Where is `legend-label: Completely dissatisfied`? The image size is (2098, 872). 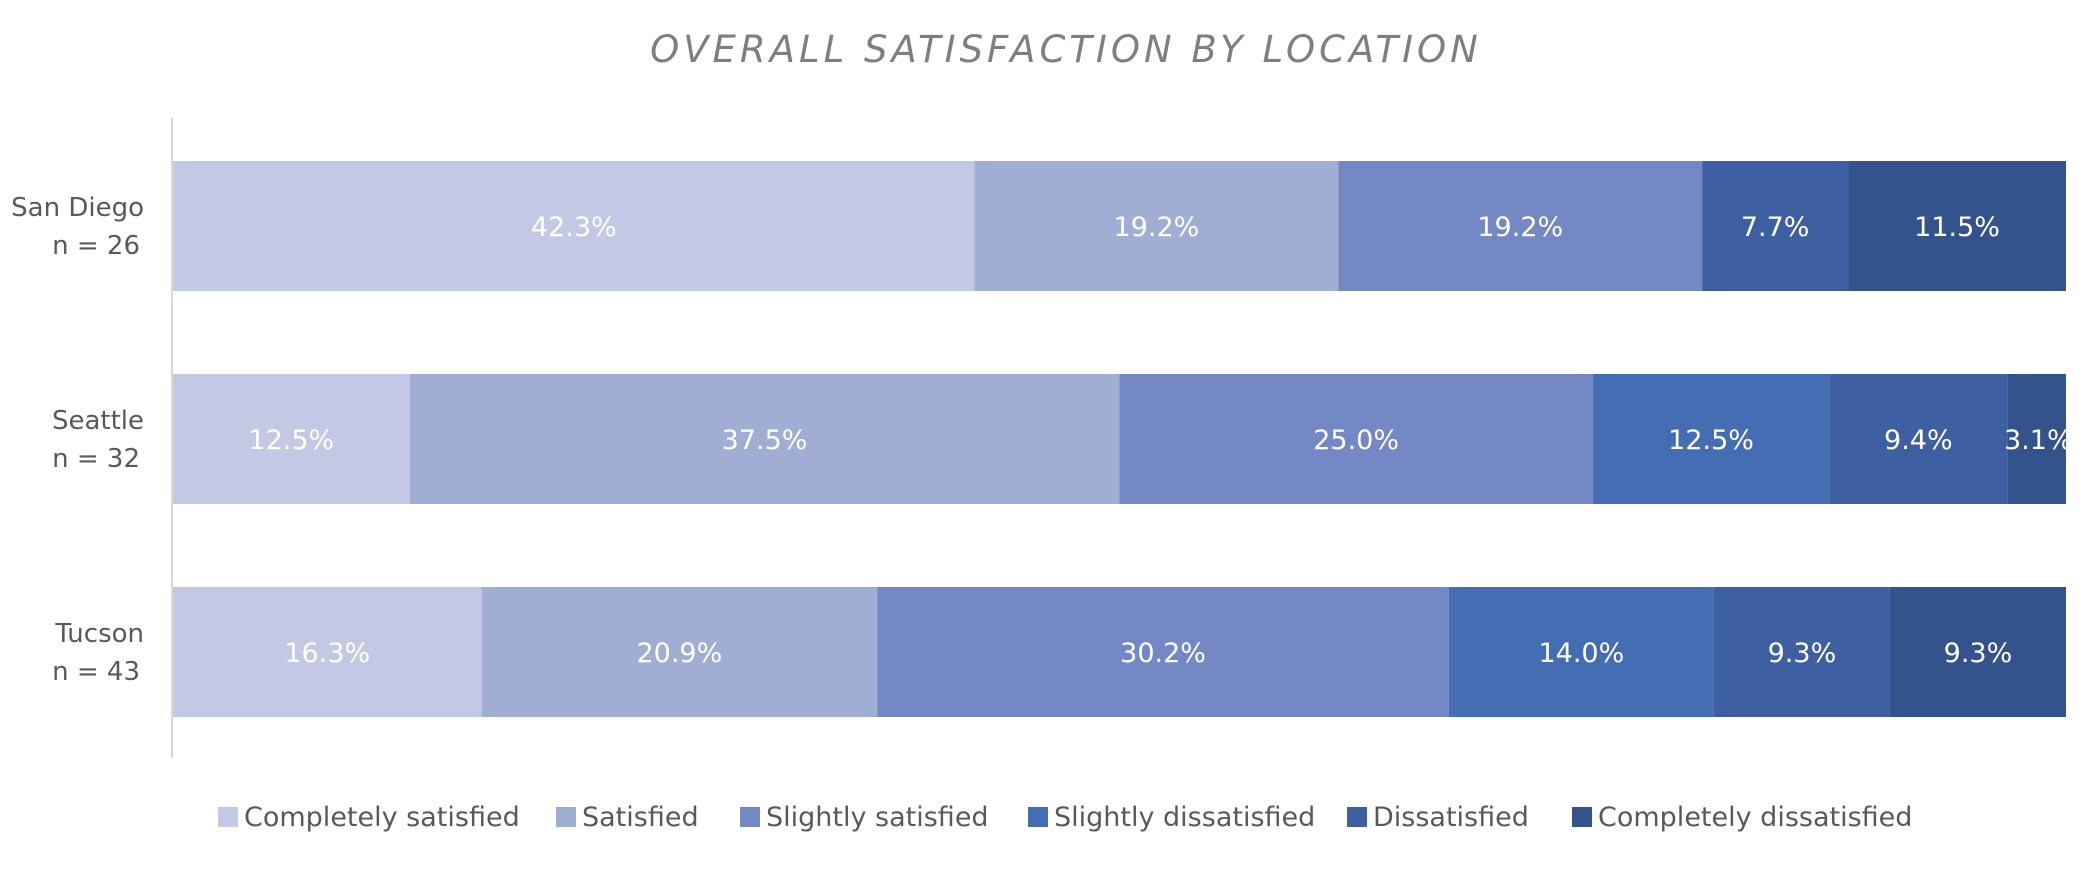
legend-label: Completely dissatisfied is located at coordinates (1755, 817).